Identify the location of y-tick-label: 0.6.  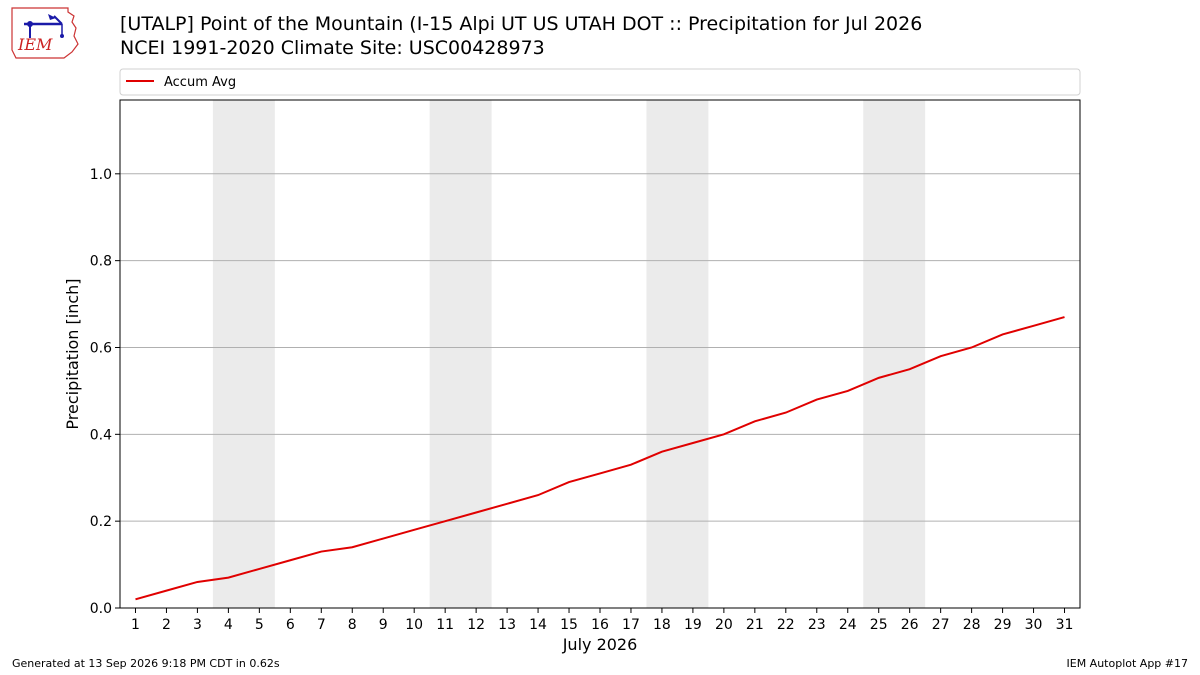
(101, 348).